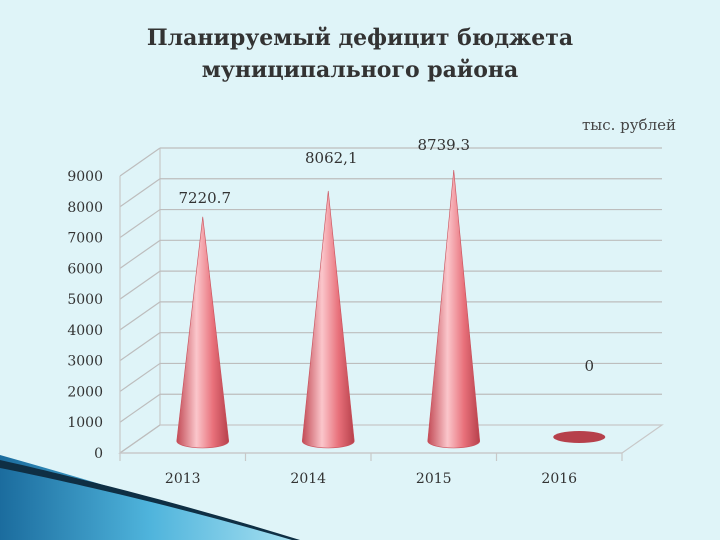 Image resolution: width=720 pixels, height=540 pixels. I want to click on corner-decoration-blue, so click(150, 497).